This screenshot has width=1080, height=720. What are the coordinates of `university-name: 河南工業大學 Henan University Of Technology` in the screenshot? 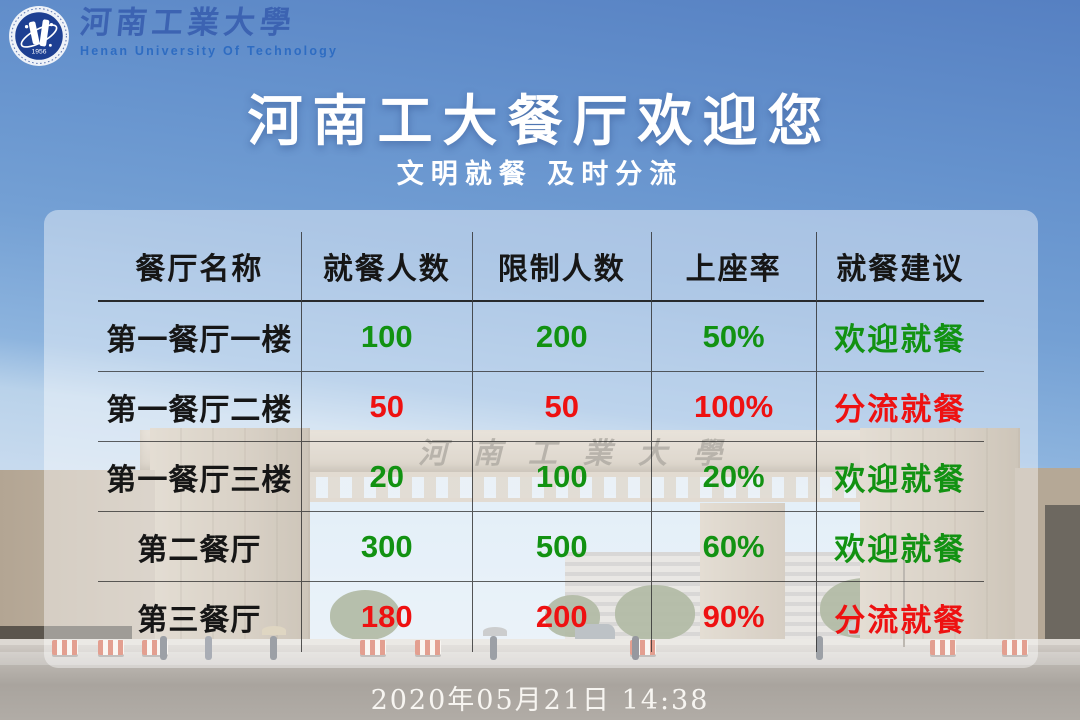 It's located at (208, 31).